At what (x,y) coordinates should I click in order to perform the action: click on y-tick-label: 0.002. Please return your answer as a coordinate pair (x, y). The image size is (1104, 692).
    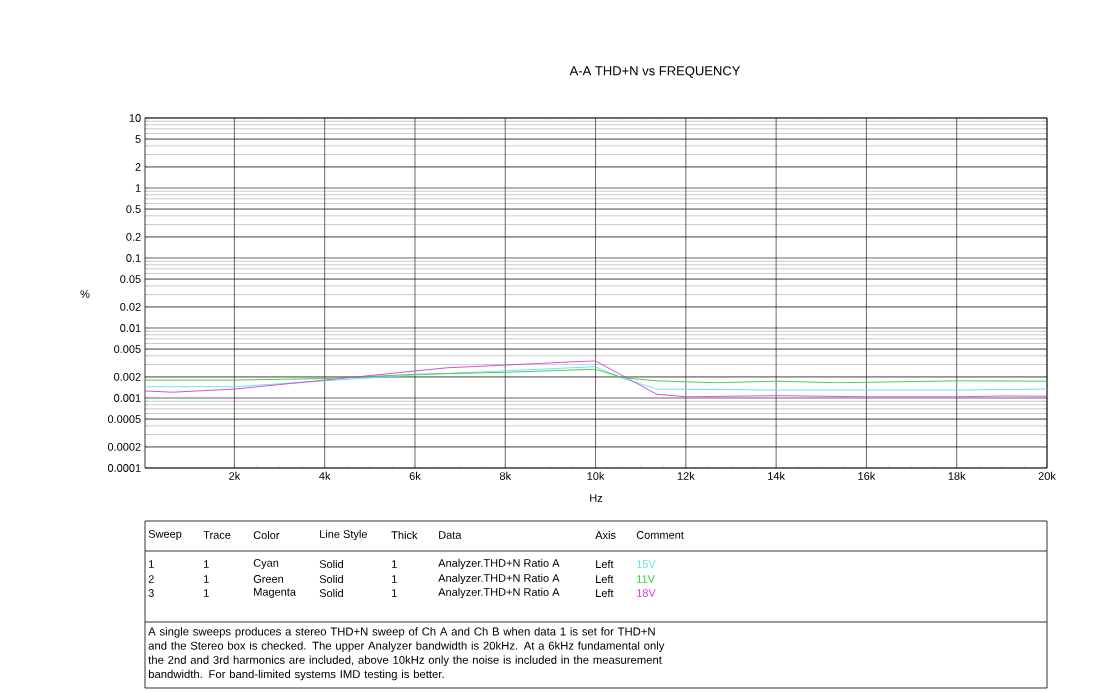
    Looking at the image, I should click on (127, 377).